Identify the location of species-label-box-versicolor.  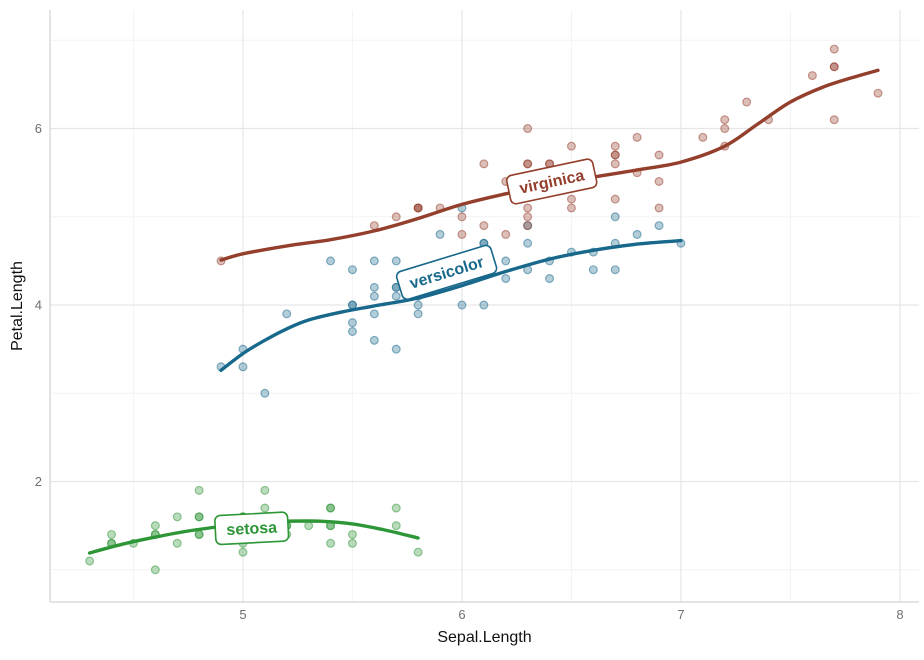
(446, 272).